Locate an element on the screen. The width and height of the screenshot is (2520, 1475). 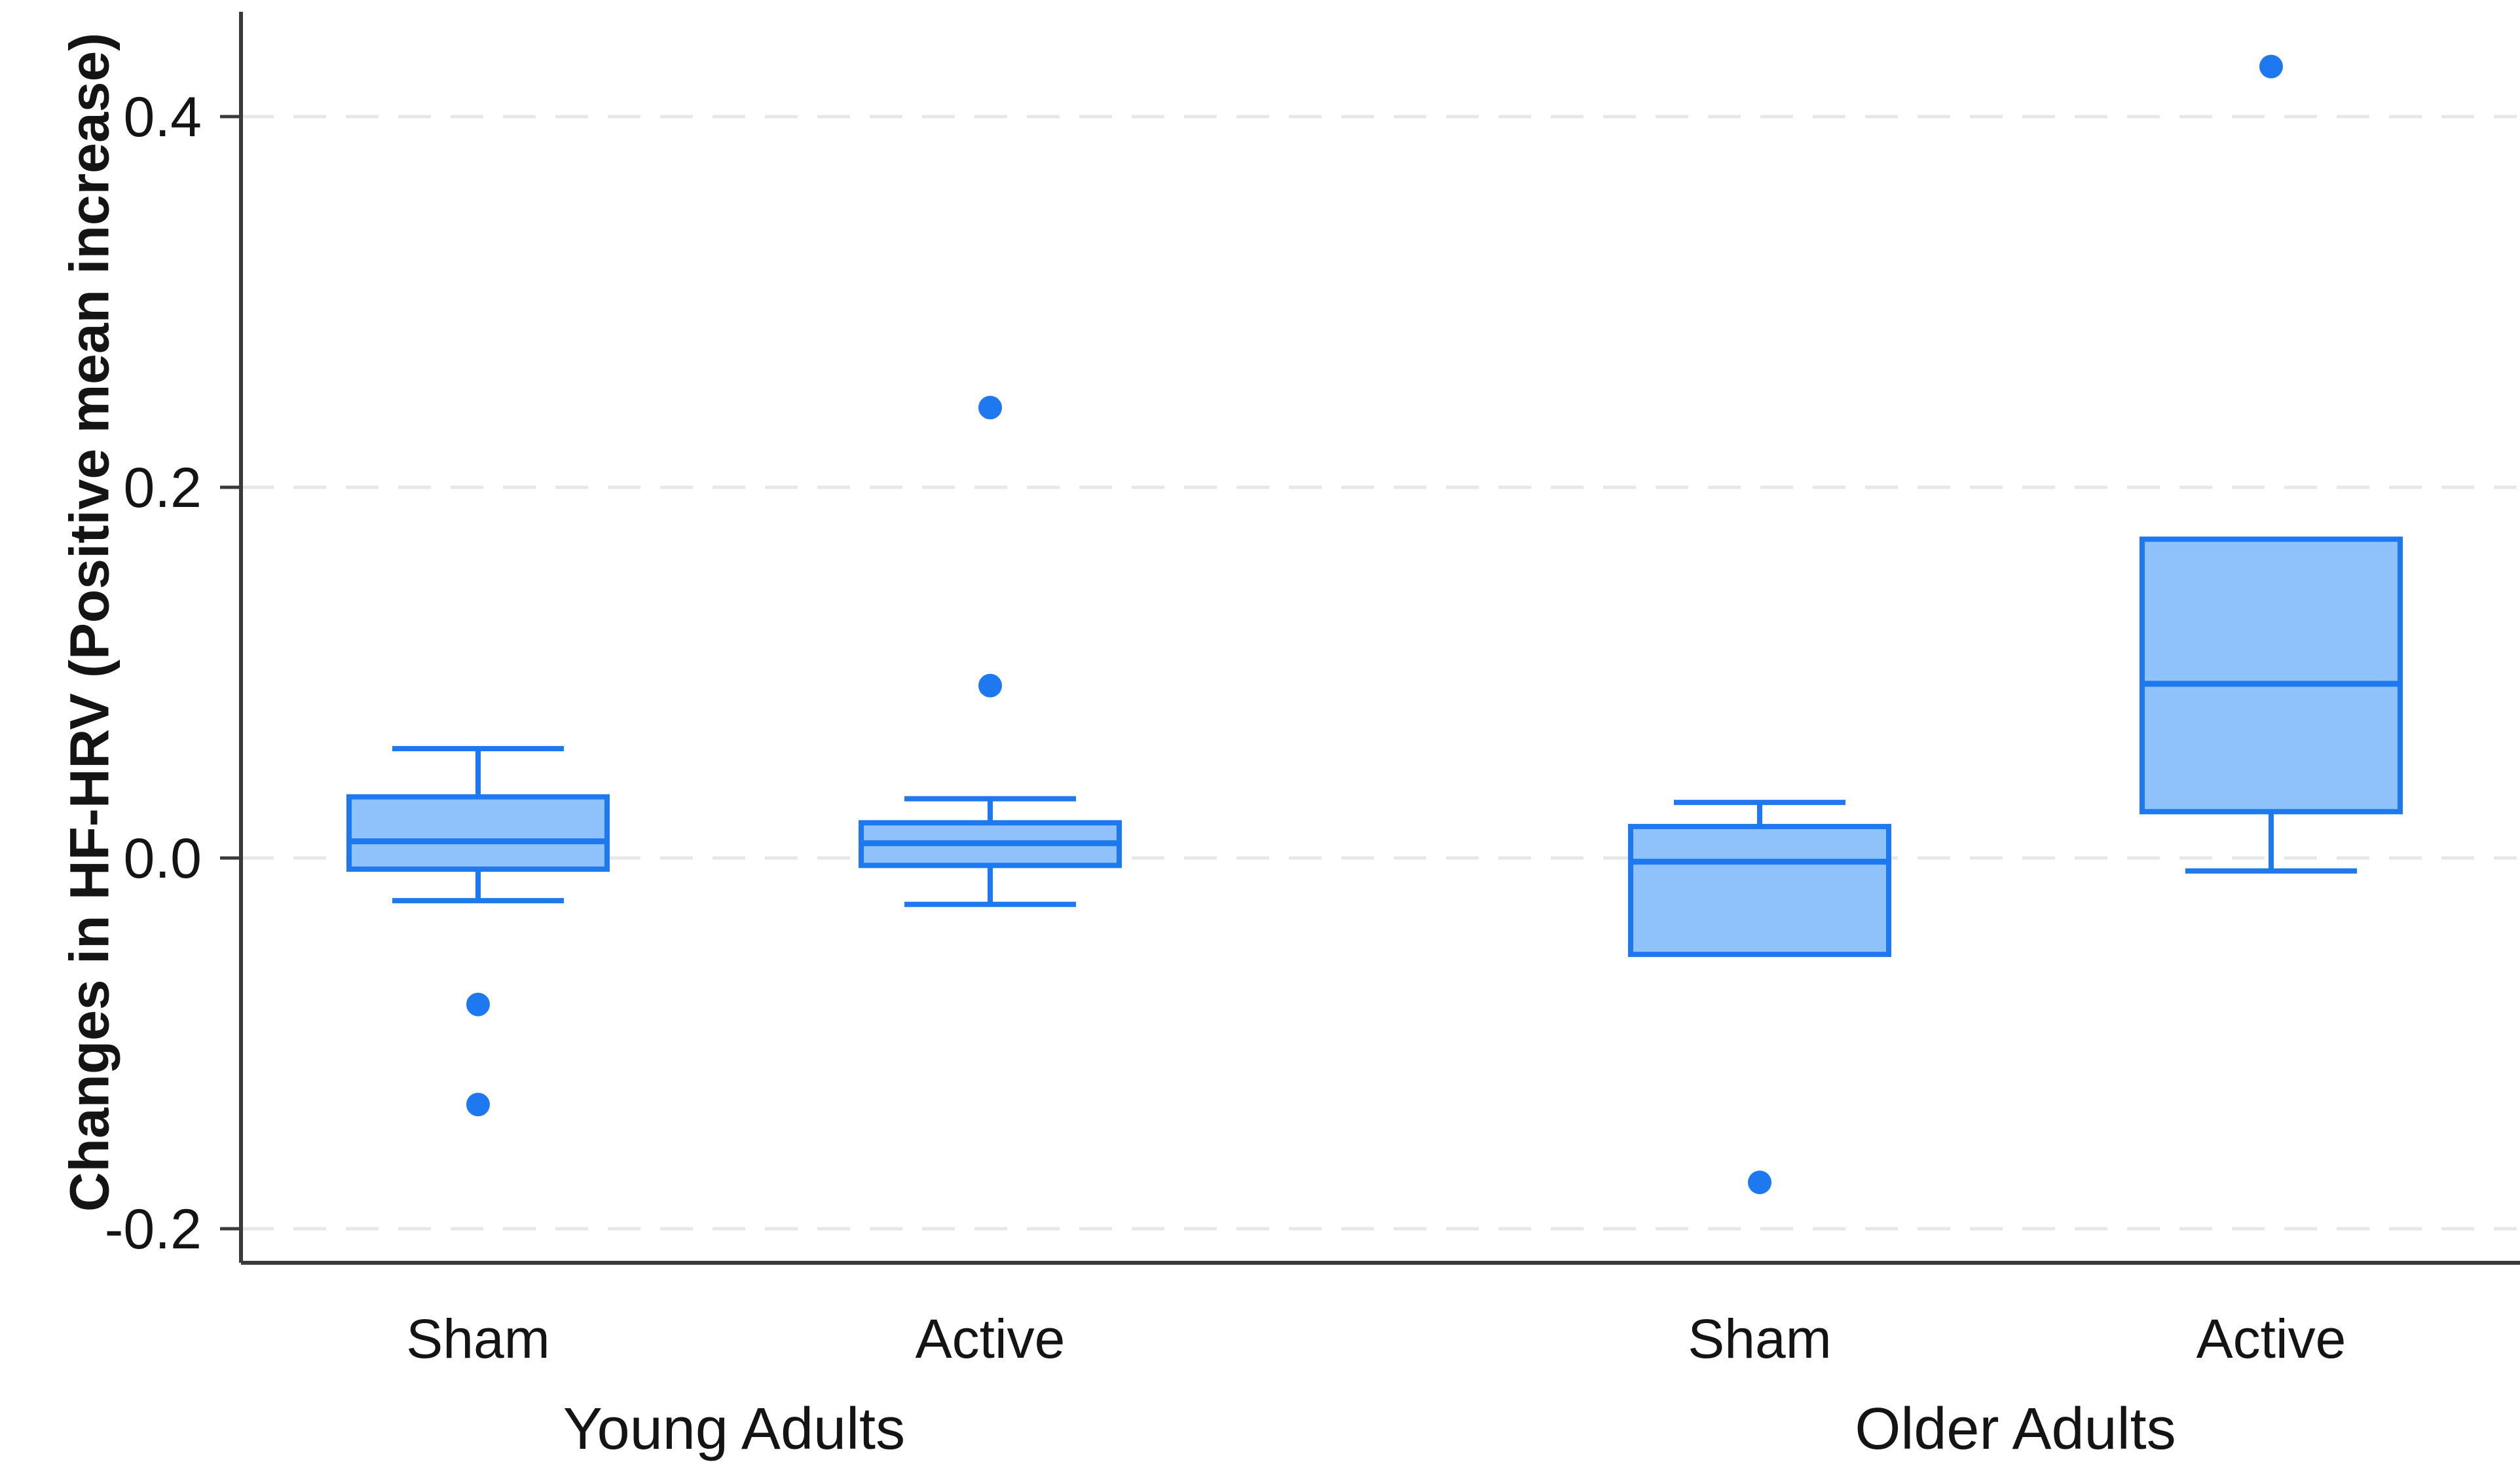
y-tick-label-0: 0.0 is located at coordinates (162, 858).